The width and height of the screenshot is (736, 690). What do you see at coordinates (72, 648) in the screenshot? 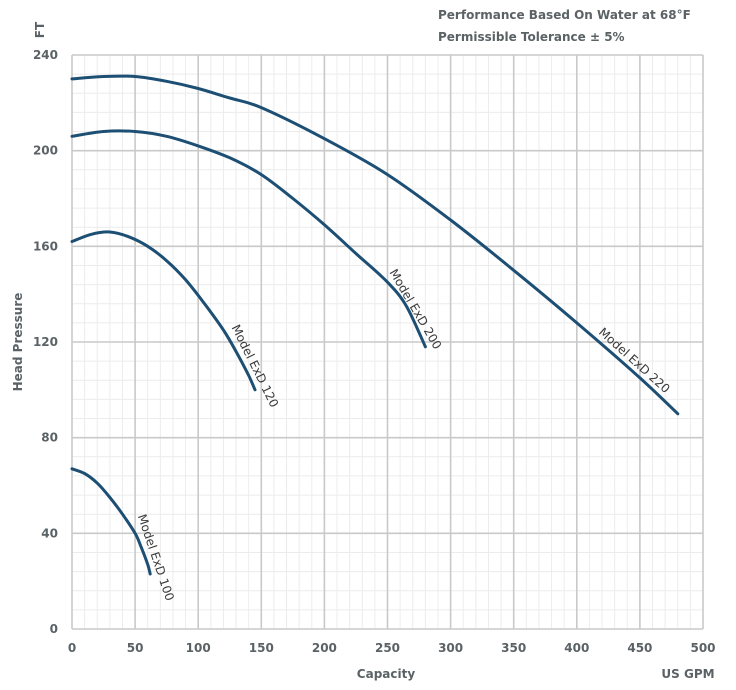
I see `x-tick-label: 0` at bounding box center [72, 648].